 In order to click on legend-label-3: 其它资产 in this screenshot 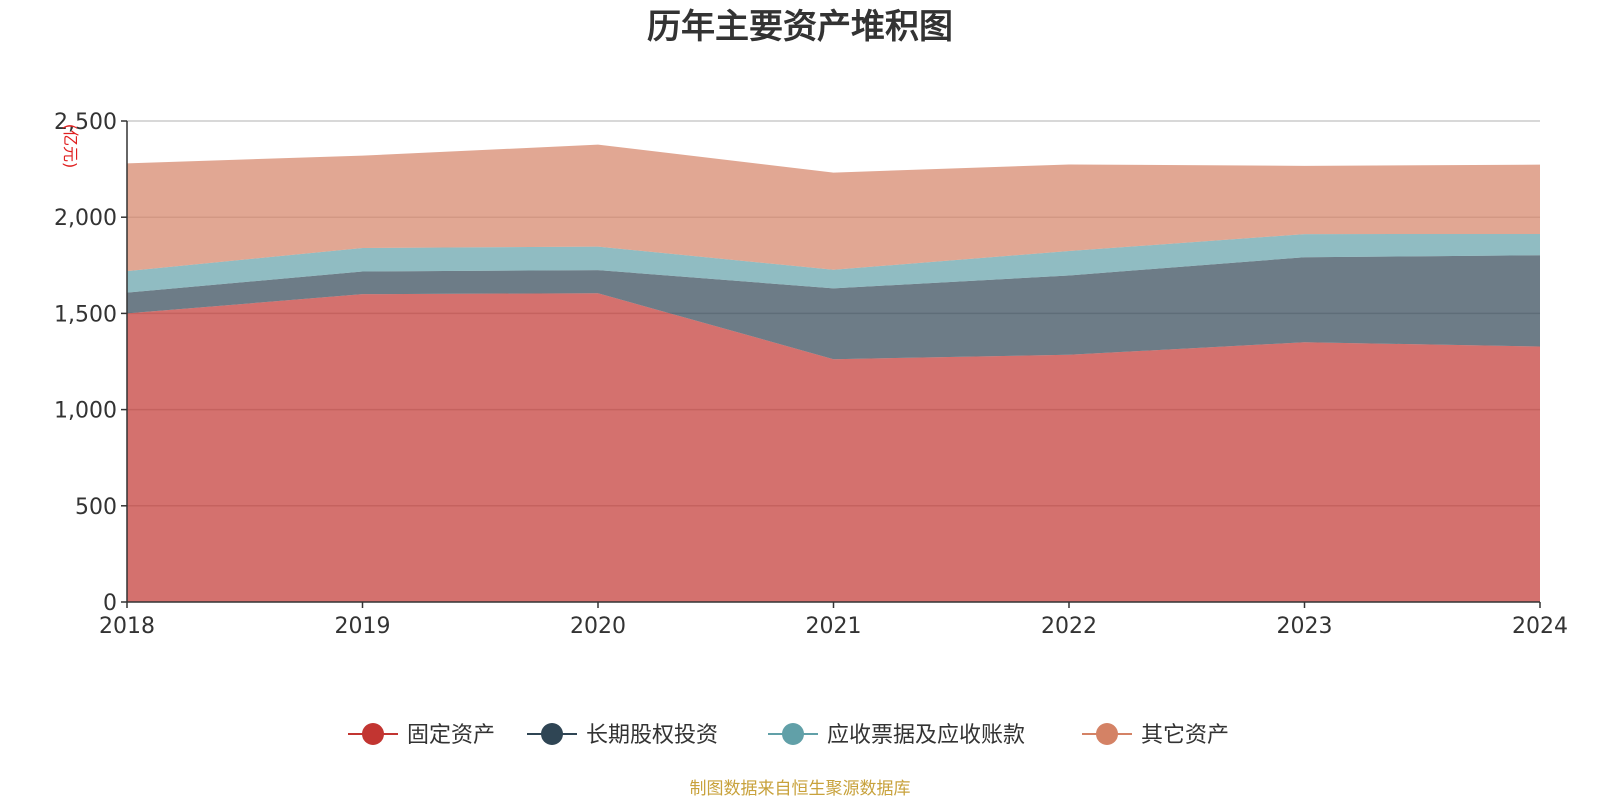, I will do `click(1185, 735)`.